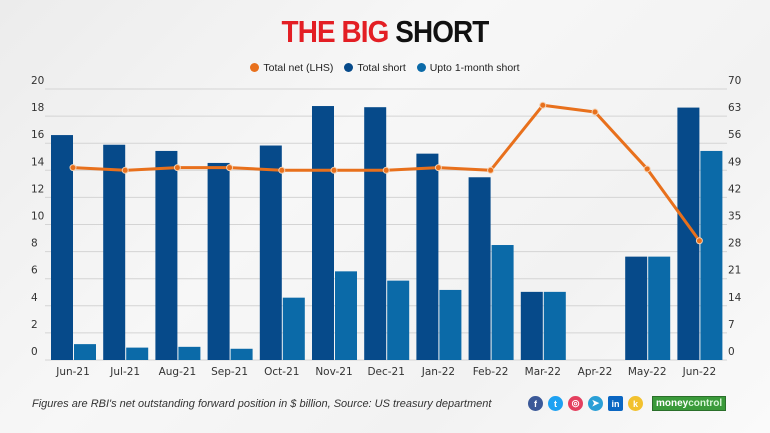  Describe the element at coordinates (731, 352) in the screenshot. I see `right-tick-label: 0` at that location.